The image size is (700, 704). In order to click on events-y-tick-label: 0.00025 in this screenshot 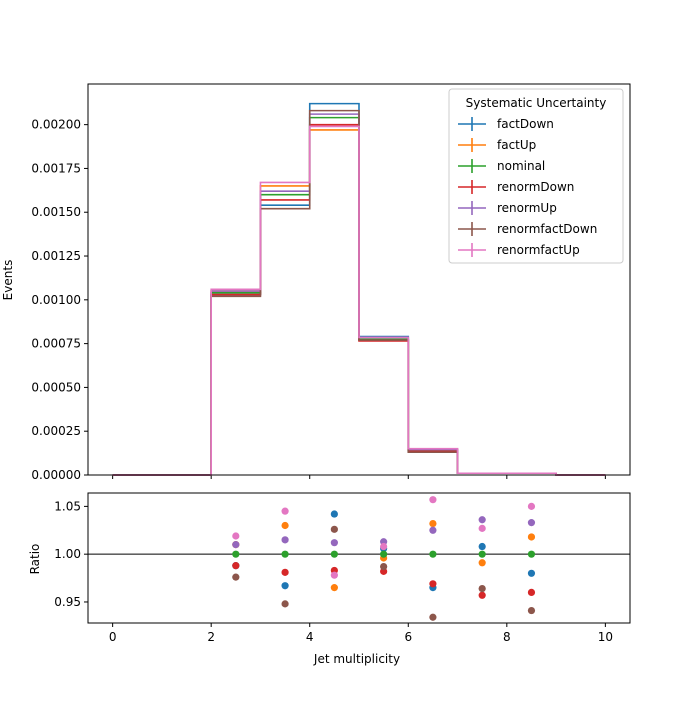, I will do `click(56, 431)`.